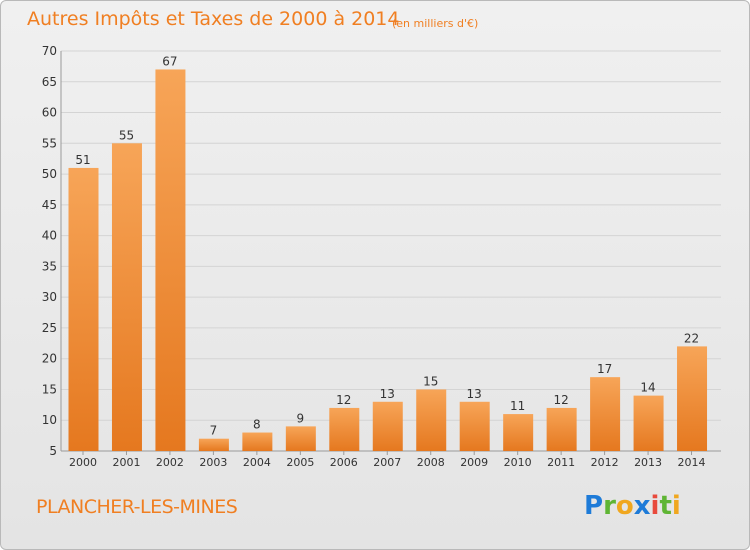 This screenshot has height=550, width=750. I want to click on bar-2001, so click(126, 297).